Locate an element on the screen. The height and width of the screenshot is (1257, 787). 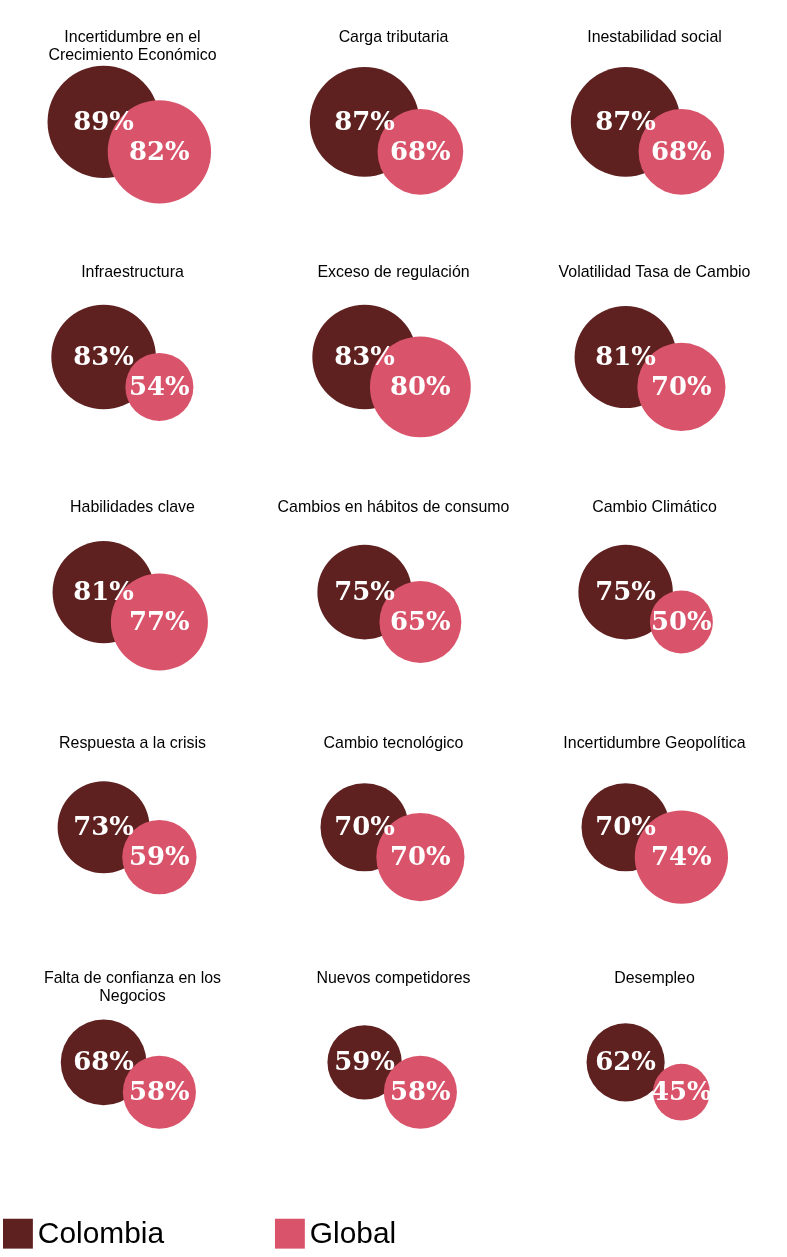
category-label: Cambio Climático is located at coordinates (655, 507).